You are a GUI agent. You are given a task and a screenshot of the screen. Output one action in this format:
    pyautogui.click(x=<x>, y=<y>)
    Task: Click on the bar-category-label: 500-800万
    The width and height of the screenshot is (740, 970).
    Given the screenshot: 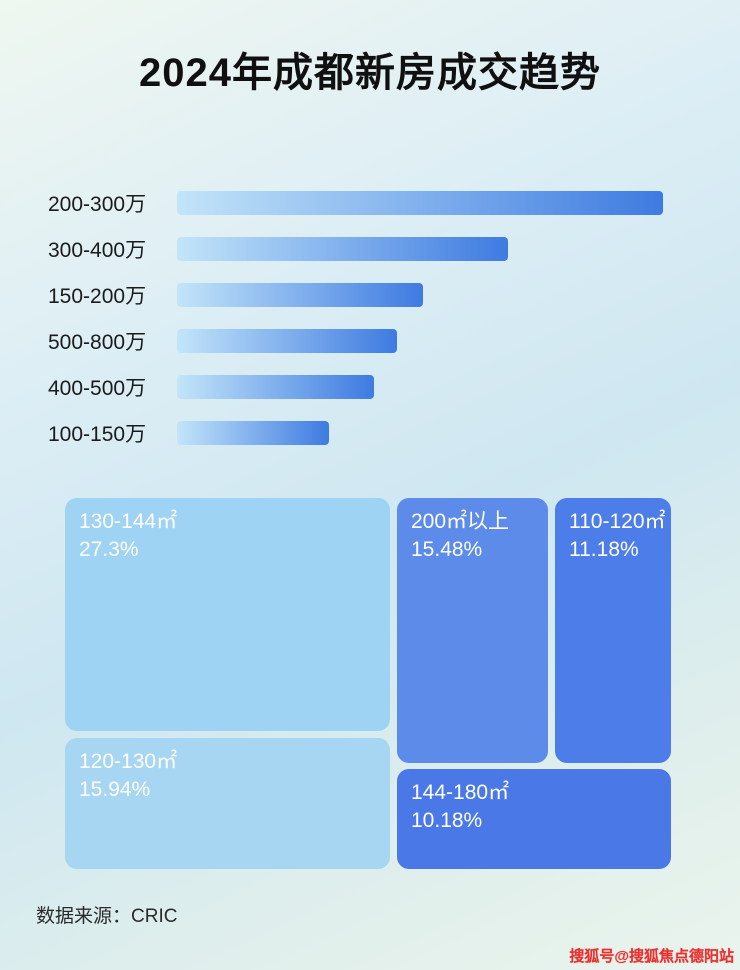 What is the action you would take?
    pyautogui.click(x=97, y=342)
    